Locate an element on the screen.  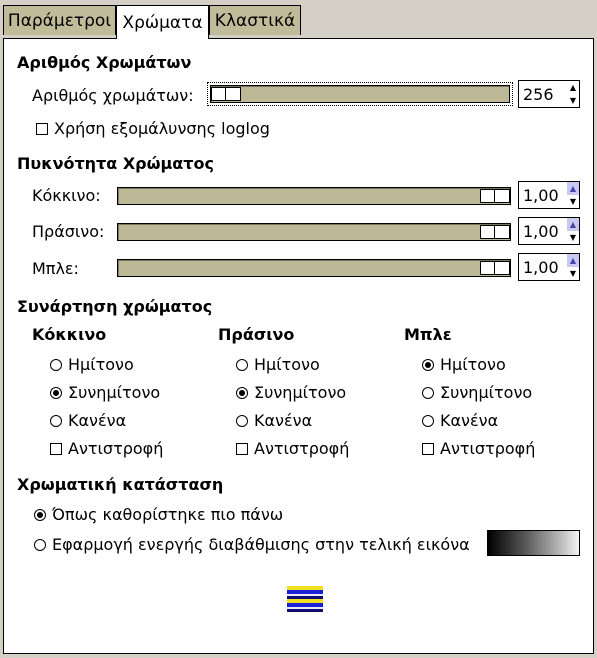
tab-colors: Χρώματα is located at coordinates (162, 22).